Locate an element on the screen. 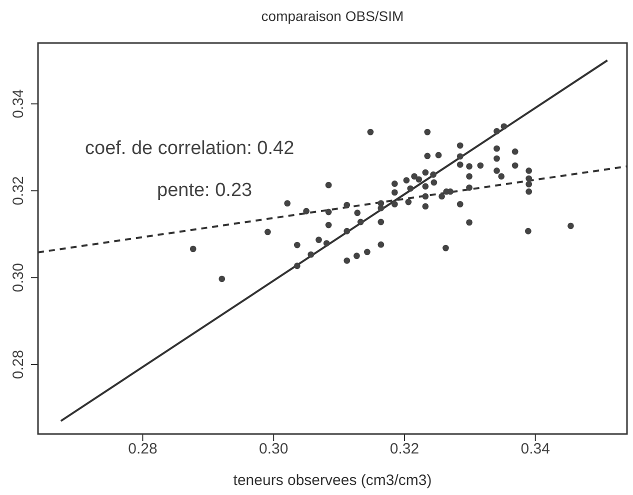 This screenshot has height=495, width=633. x-tick-label: 0.32 is located at coordinates (405, 449).